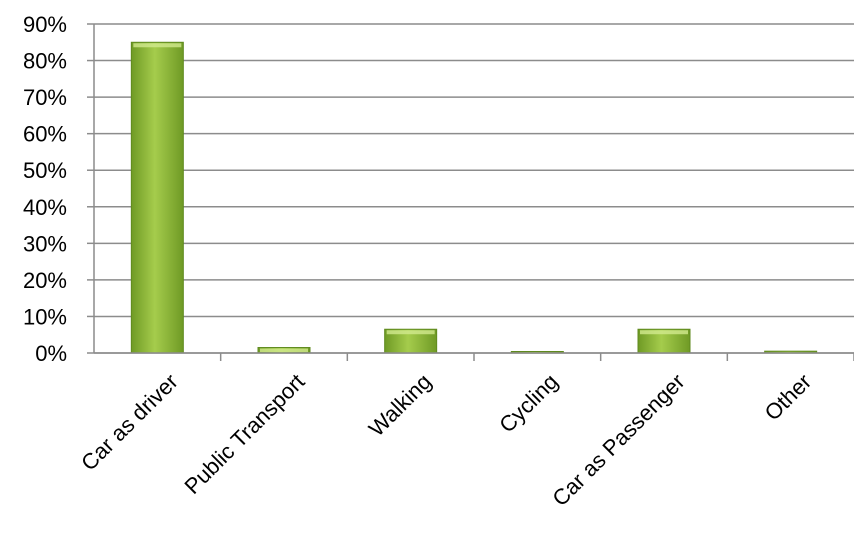 This screenshot has width=854, height=539. What do you see at coordinates (45, 24) in the screenshot?
I see `y-tick-label: 90%` at bounding box center [45, 24].